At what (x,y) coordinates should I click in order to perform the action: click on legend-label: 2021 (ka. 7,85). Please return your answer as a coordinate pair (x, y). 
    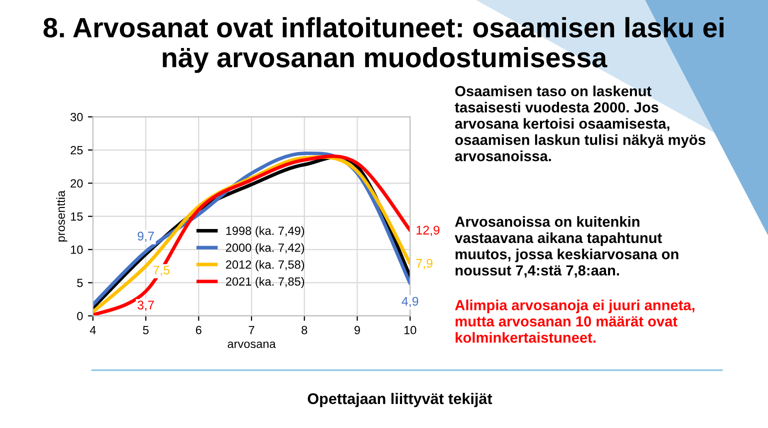
    Looking at the image, I should click on (265, 282).